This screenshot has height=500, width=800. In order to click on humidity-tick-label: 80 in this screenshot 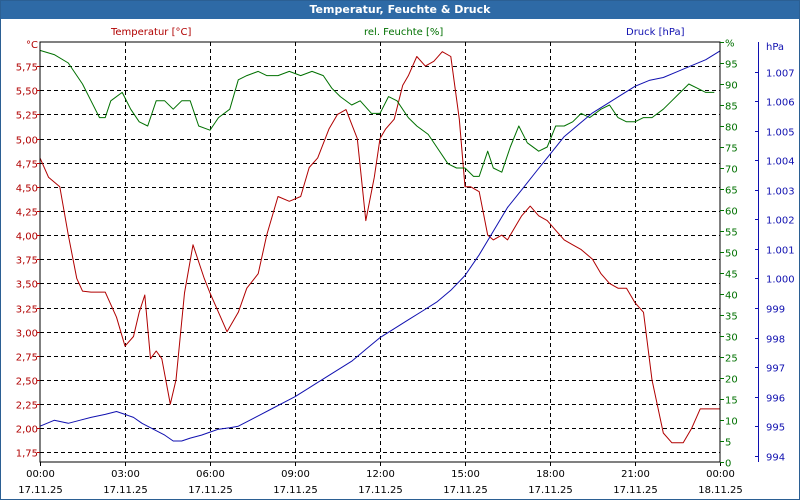, I will do `click(731, 128)`.